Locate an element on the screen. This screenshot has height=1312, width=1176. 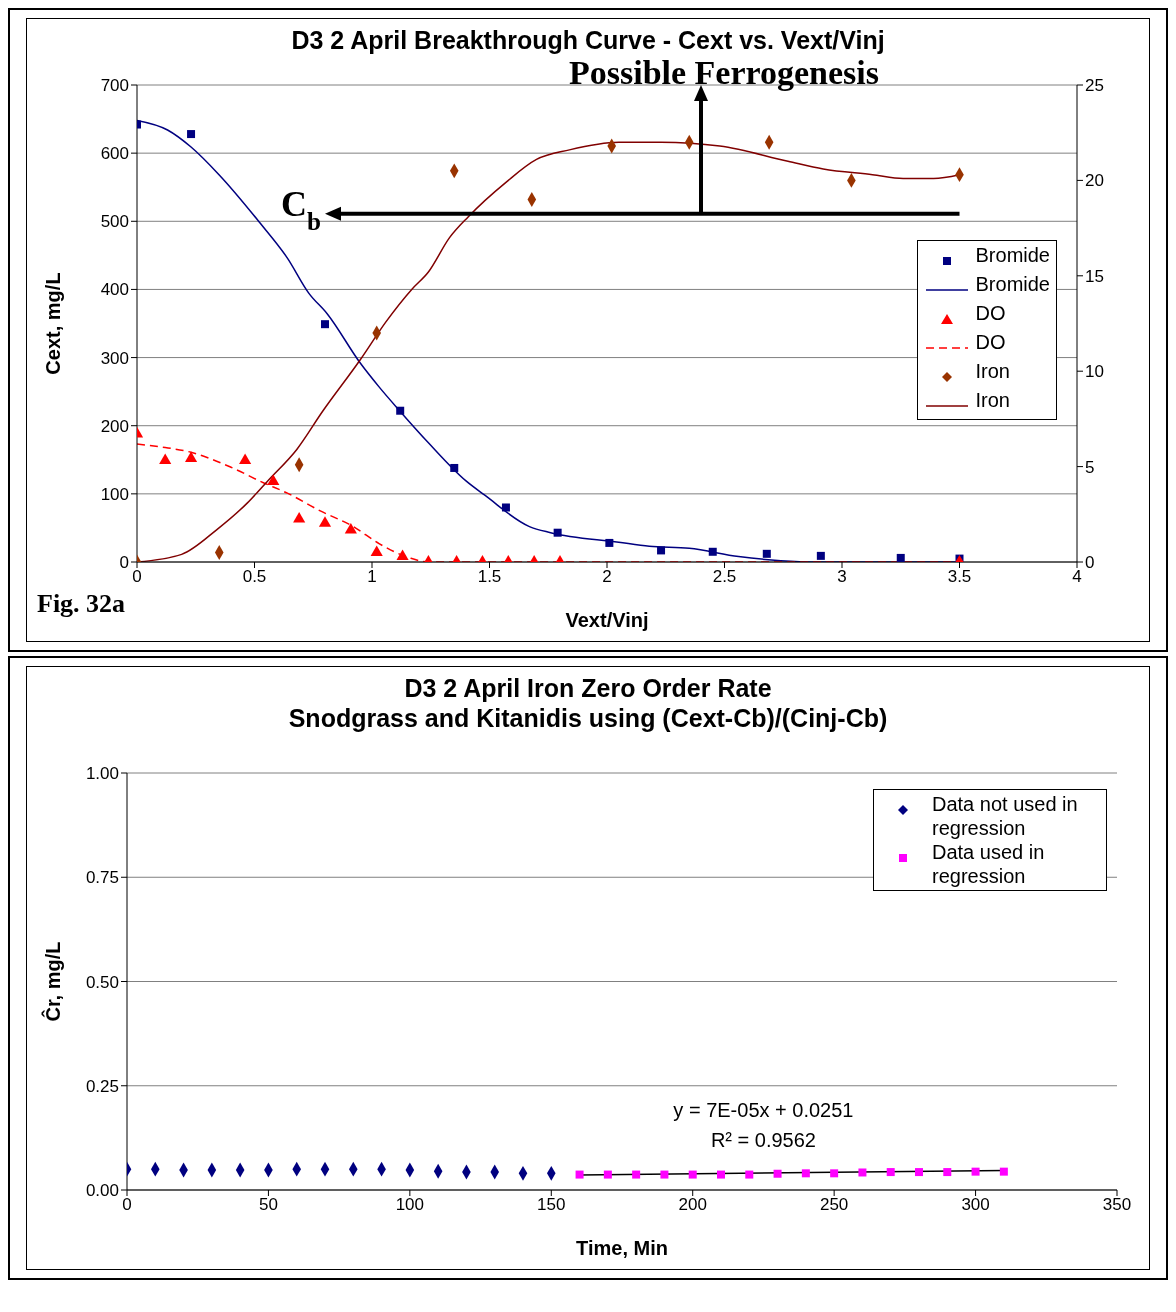
y-tick-label: 700 is located at coordinates (114, 86).